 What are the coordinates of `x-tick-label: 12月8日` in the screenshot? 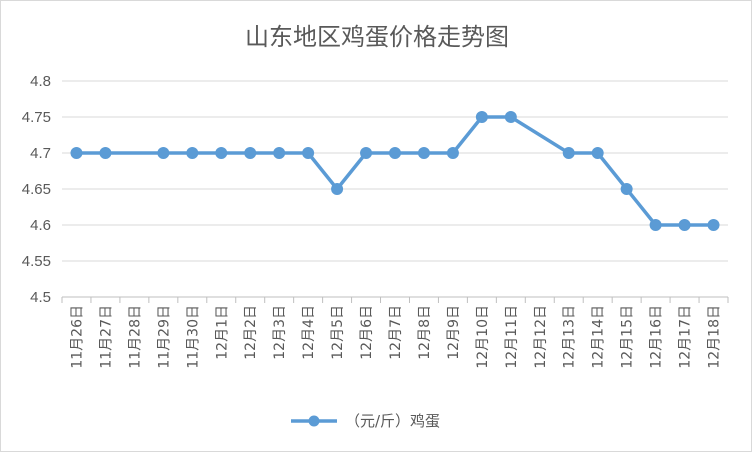 It's located at (425, 332).